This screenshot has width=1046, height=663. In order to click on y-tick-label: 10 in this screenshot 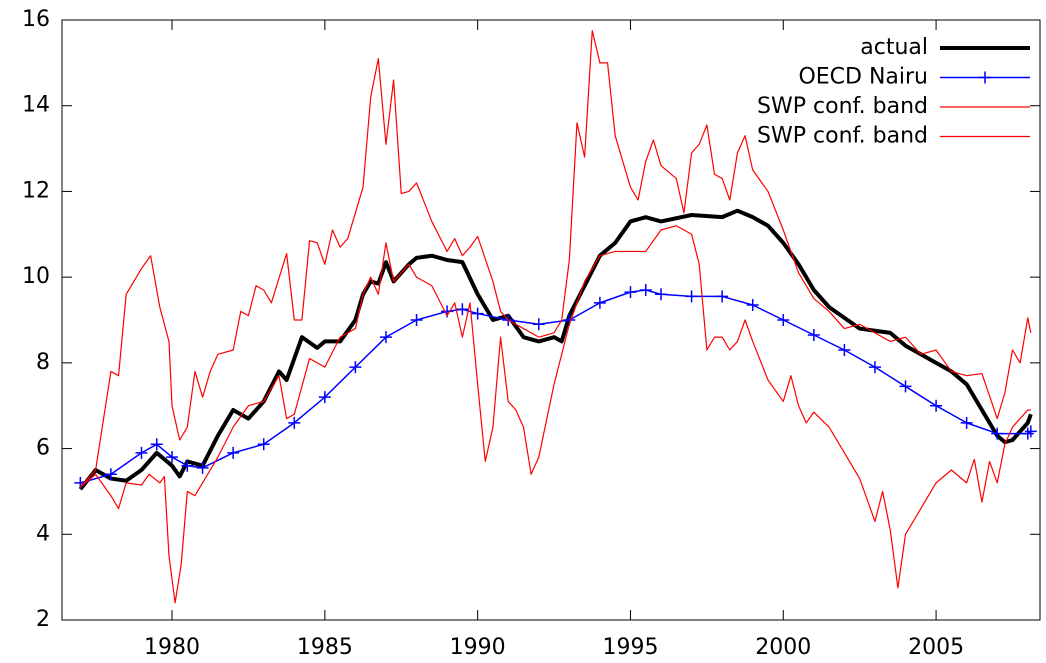, I will do `click(36, 276)`.